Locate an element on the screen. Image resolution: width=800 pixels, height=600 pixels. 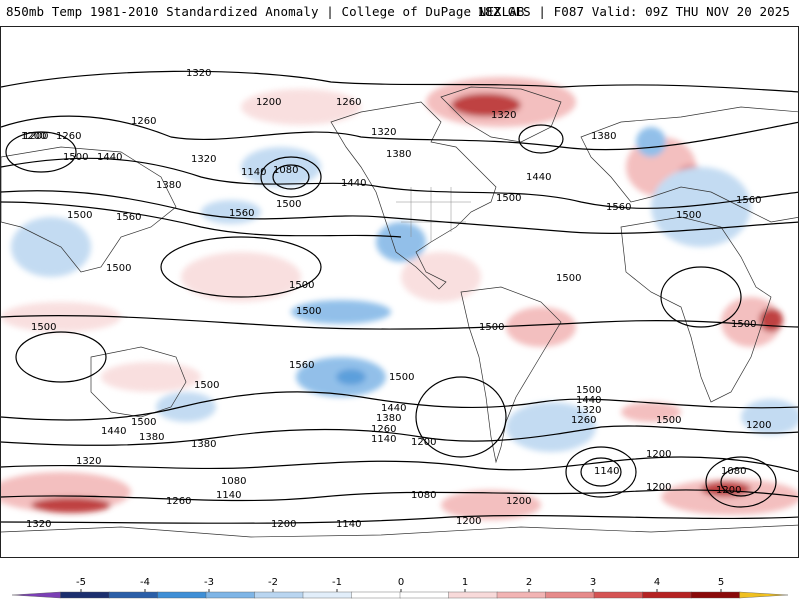
colorbar-tick-label: -3 is located at coordinates (209, 582).